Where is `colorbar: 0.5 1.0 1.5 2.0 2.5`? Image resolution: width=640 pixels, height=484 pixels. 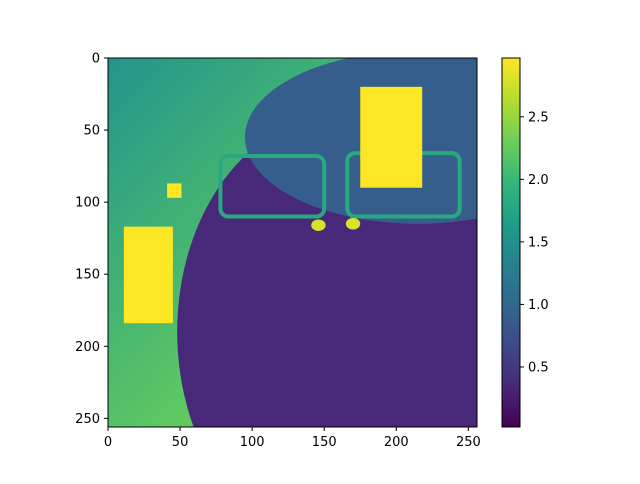 colorbar: 0.5 1.0 1.5 2.0 2.5 is located at coordinates (525, 242).